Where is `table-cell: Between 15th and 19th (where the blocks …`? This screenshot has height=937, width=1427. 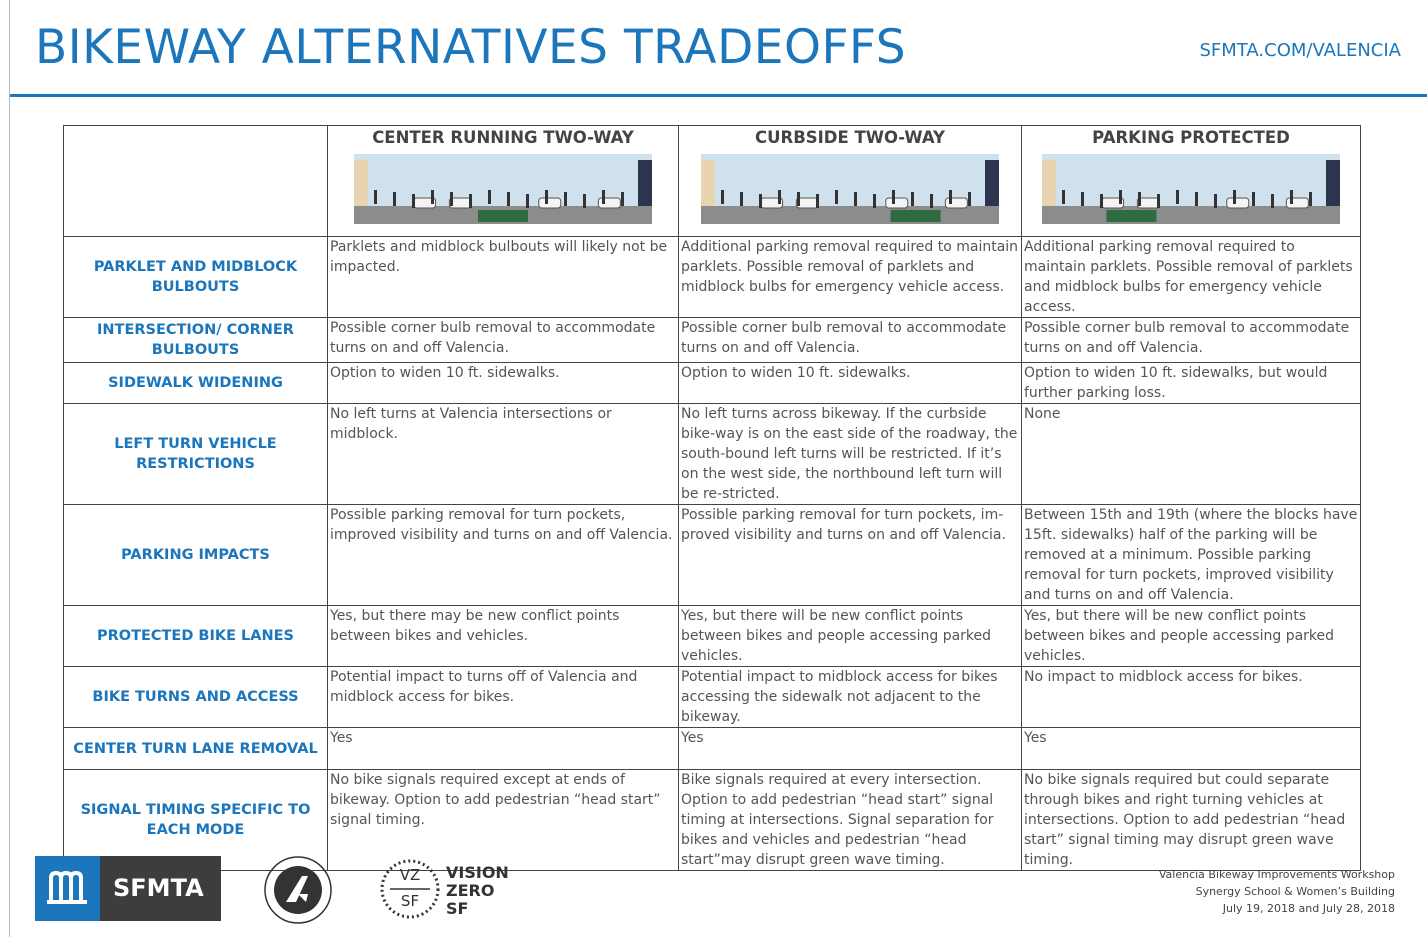 table-cell: Between 15th and 19th (where the blocks … is located at coordinates (1191, 555).